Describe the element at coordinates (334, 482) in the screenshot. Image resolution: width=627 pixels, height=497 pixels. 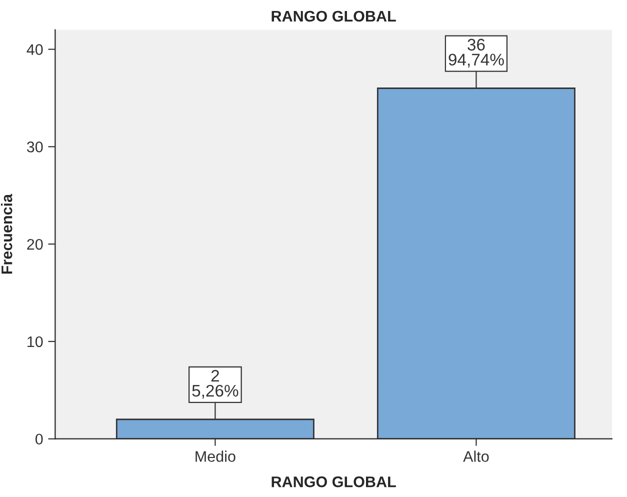
I see `x-axis-title: RANGO GLOBAL` at that location.